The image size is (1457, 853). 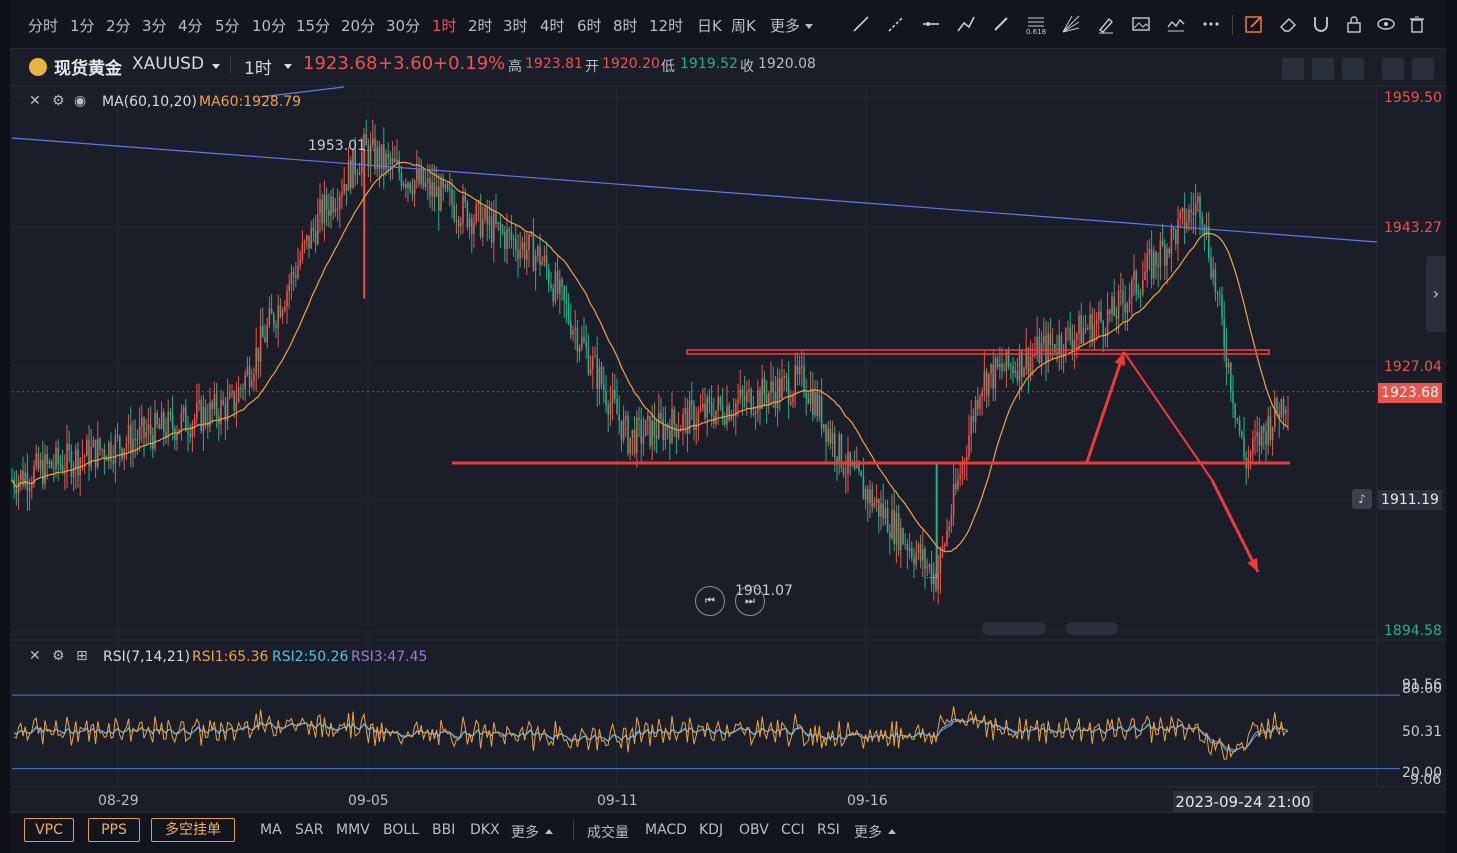 I want to click on period-tab-16: 12时, so click(x=666, y=26).